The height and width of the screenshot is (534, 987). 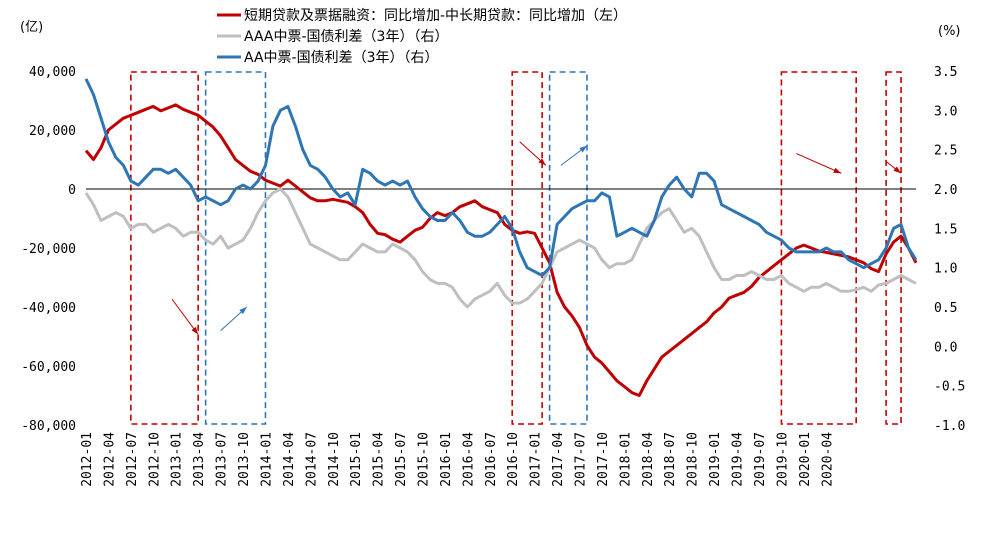 I want to click on right-tick-label: 0.0, so click(x=945, y=347).